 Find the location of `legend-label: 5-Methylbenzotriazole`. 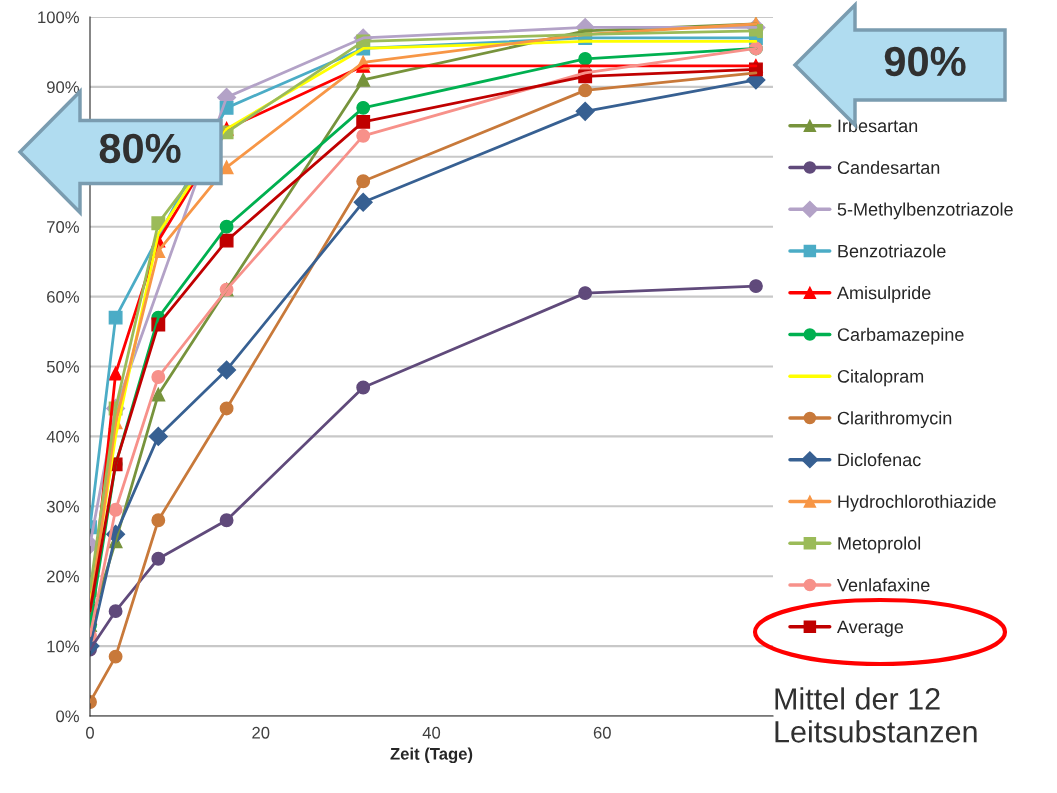

legend-label: 5-Methylbenzotriazole is located at coordinates (925, 211).